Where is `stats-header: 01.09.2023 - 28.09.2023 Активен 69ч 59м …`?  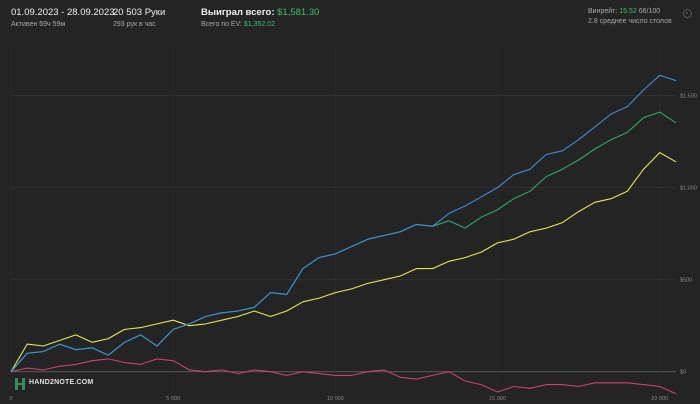
stats-header: 01.09.2023 - 28.09.2023 Активен 69ч 59м … is located at coordinates (350, 22).